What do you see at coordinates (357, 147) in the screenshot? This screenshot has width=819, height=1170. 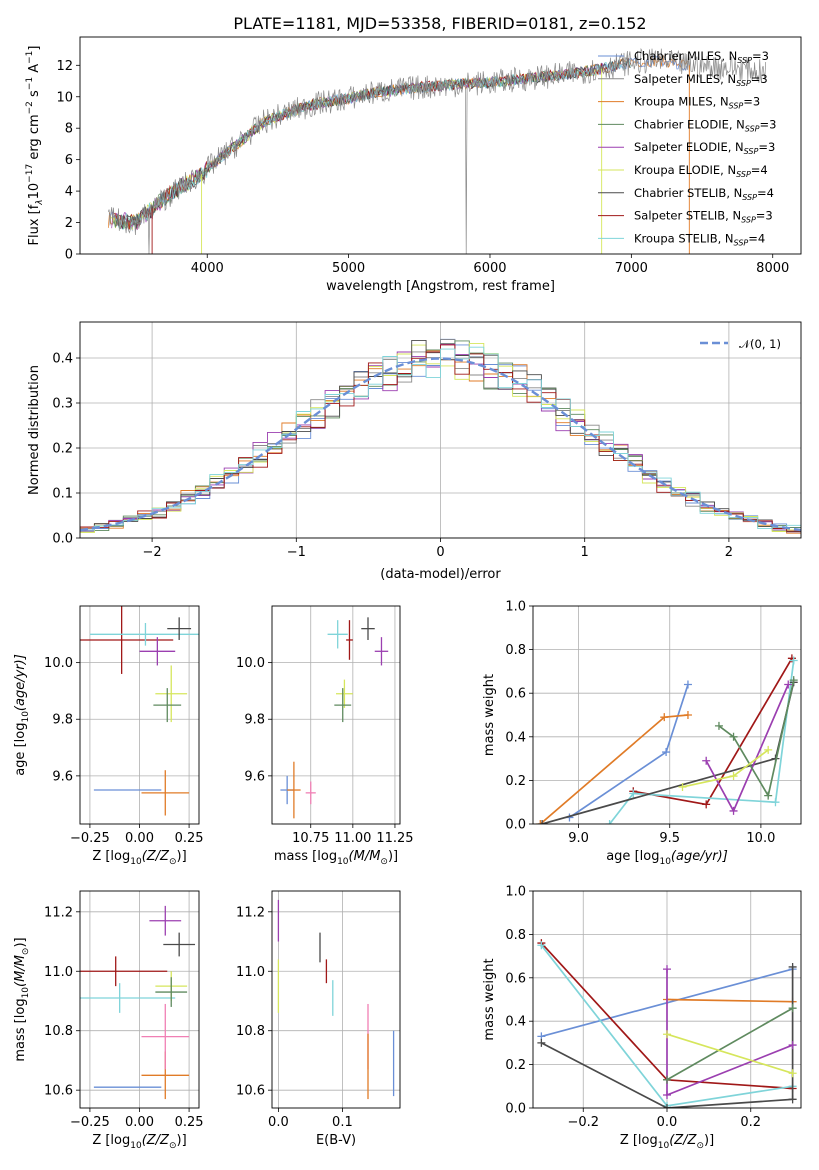 I see `spectrum-model-chabrier-elodie` at bounding box center [357, 147].